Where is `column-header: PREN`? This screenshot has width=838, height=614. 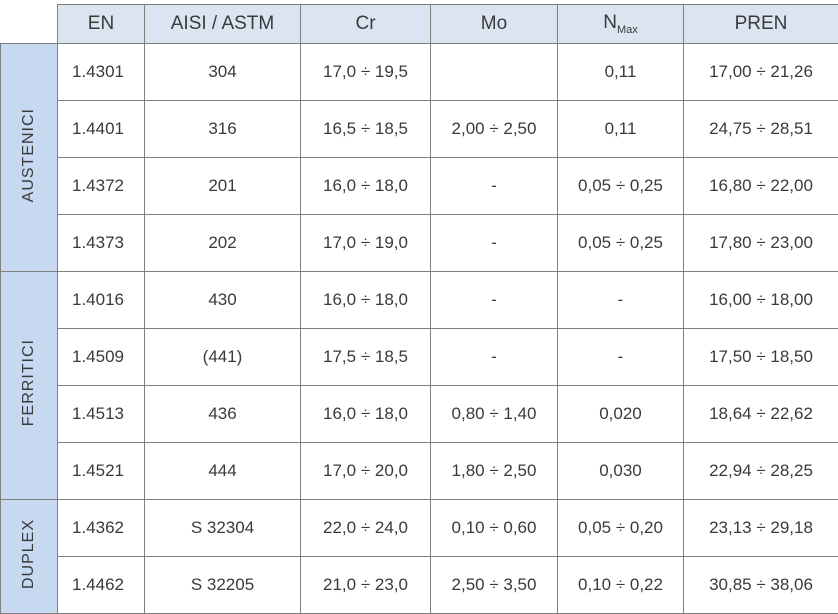 column-header: PREN is located at coordinates (760, 24).